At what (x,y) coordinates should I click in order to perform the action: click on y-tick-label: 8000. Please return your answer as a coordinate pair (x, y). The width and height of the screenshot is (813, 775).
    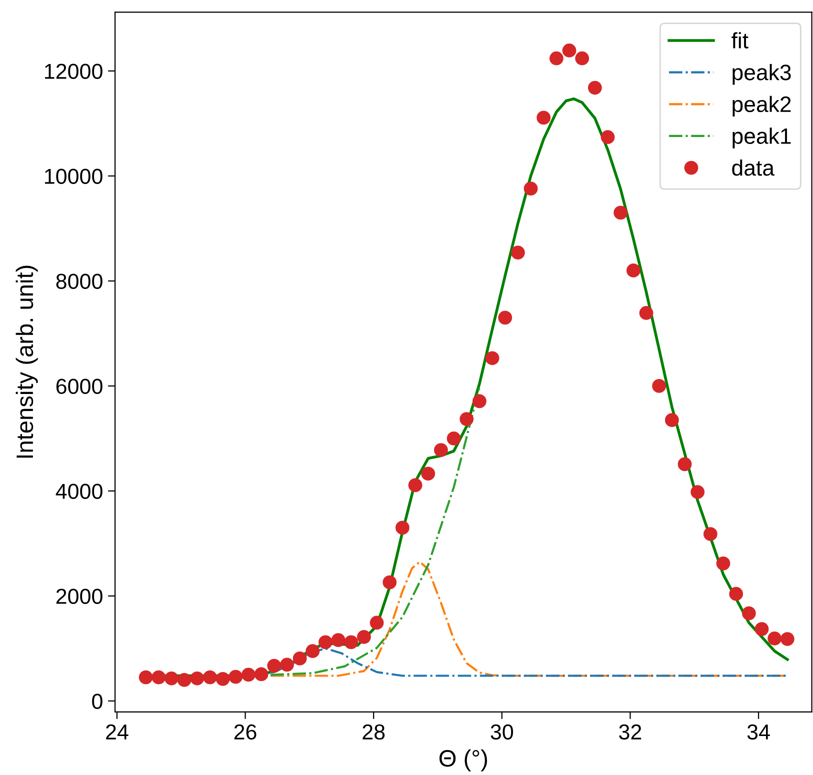
    Looking at the image, I should click on (79, 281).